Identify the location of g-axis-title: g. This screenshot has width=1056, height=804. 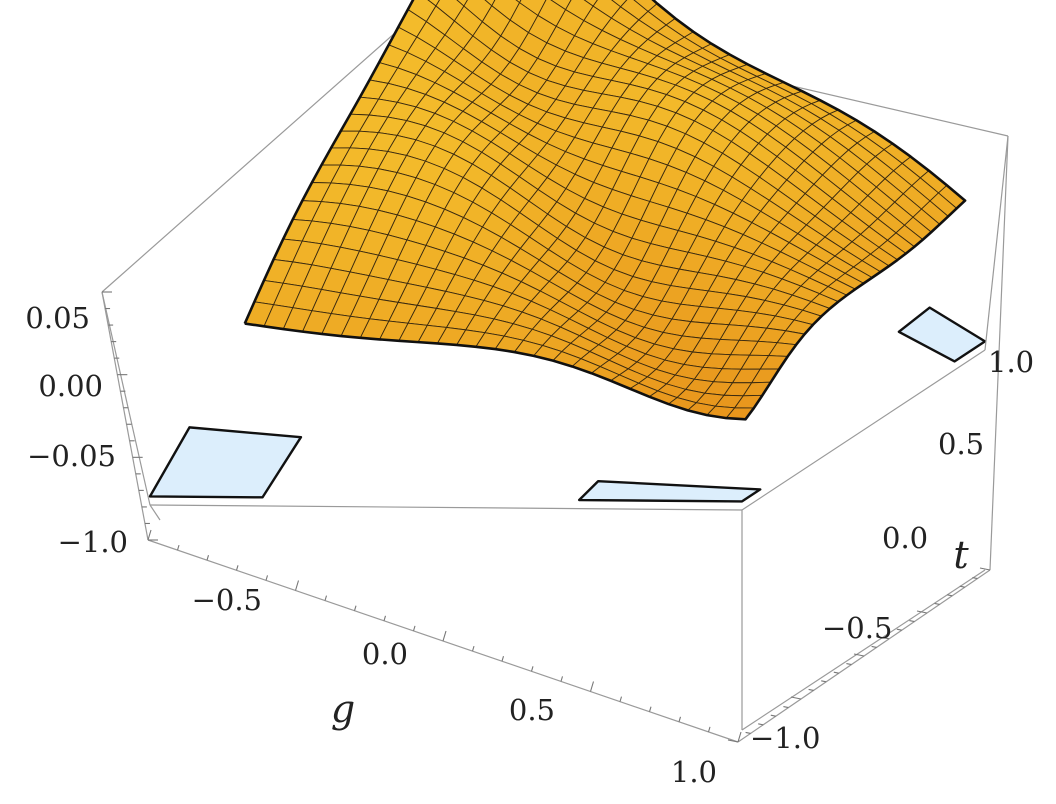
(343, 709).